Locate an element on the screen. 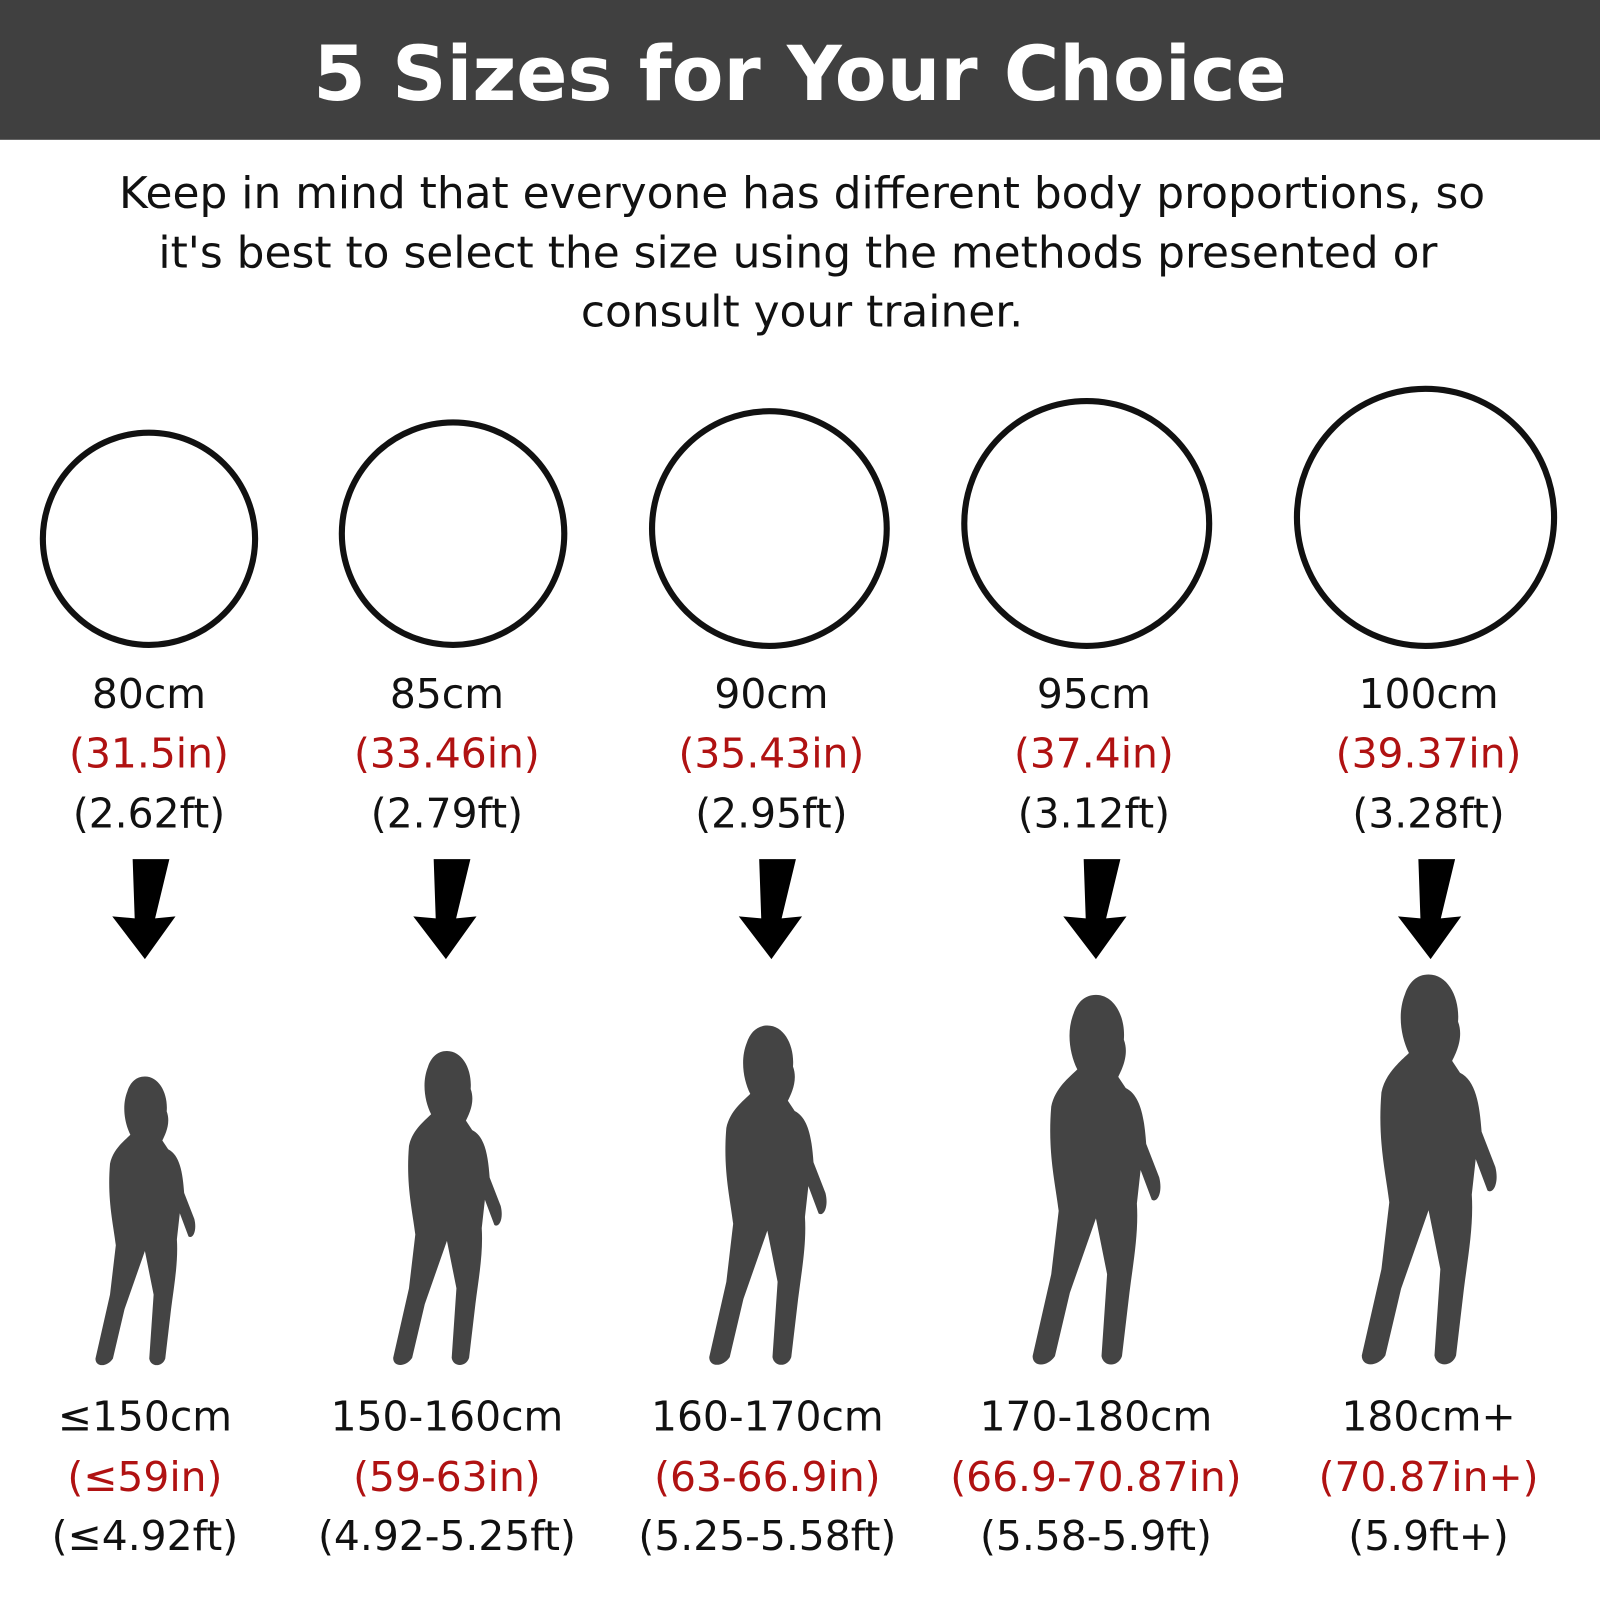 This screenshot has width=1600, height=1600. hoop-size-cm: 90cm is located at coordinates (771, 694).